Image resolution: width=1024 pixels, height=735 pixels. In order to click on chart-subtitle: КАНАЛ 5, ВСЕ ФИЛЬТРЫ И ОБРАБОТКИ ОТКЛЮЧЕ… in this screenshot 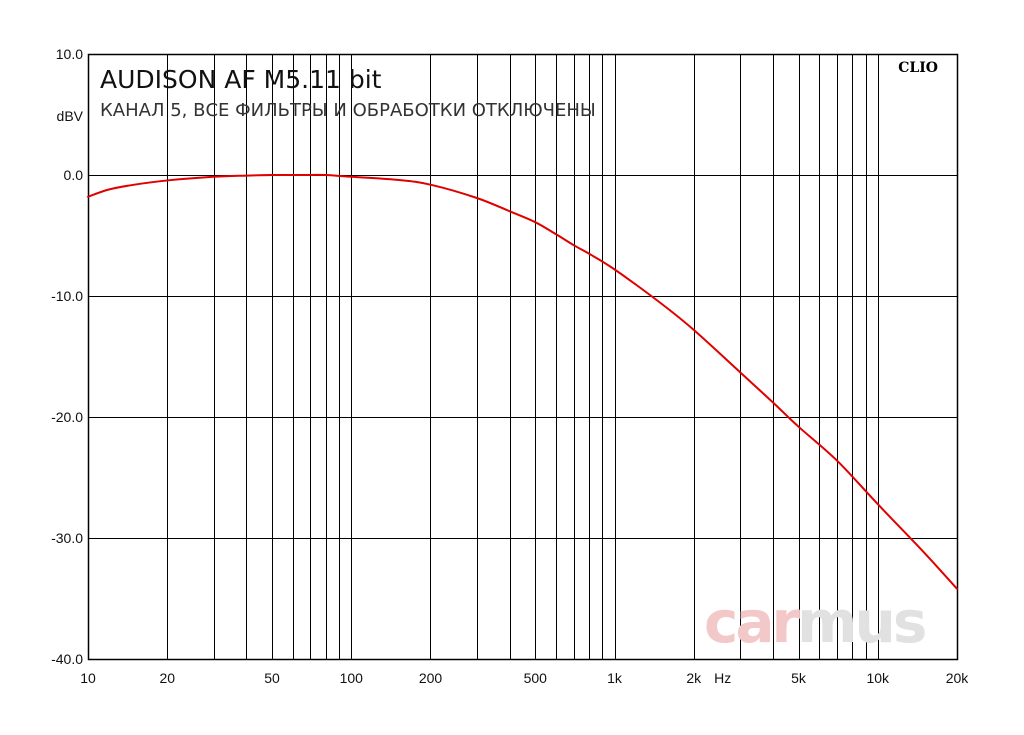, I will do `click(348, 110)`.